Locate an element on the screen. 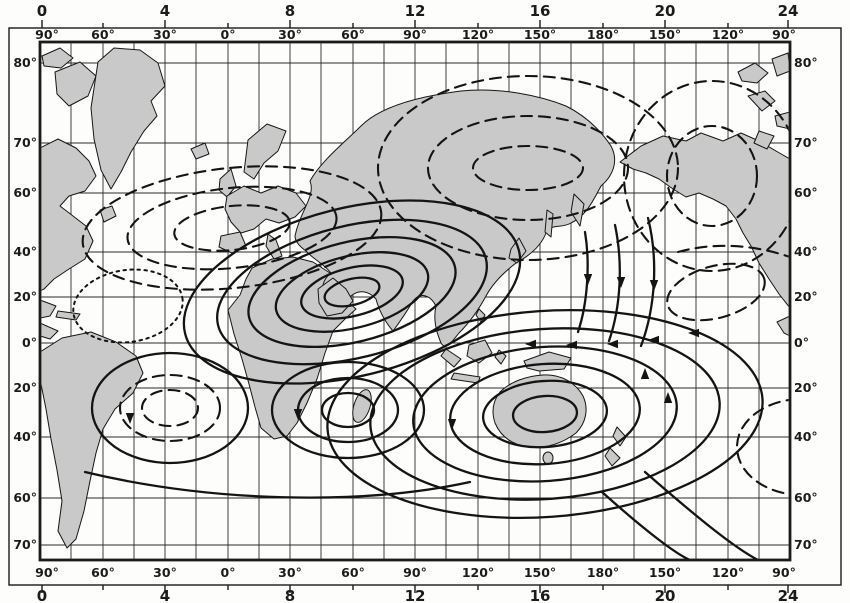 This screenshot has width=850, height=603. latitude-label: 80° is located at coordinates (806, 62).